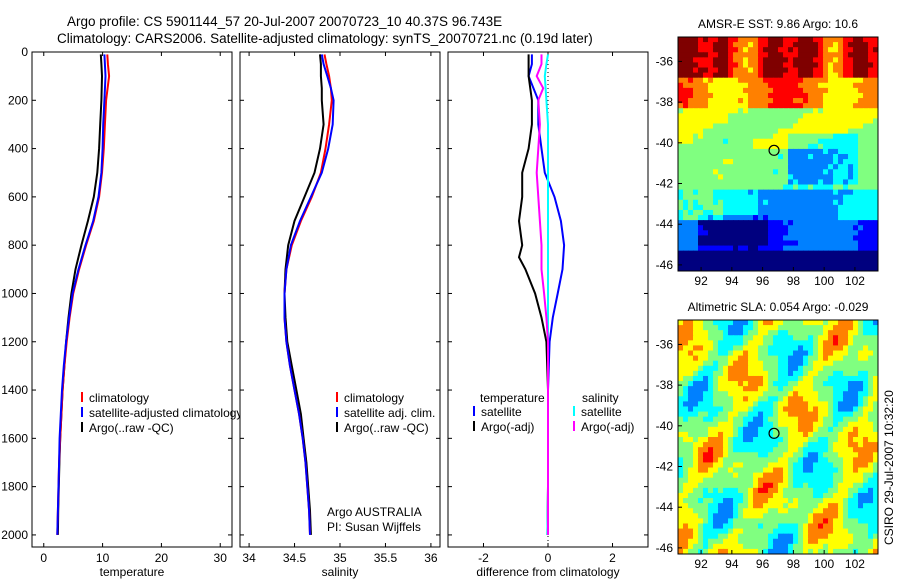 The width and height of the screenshot is (900, 580). I want to click on sla-map-ytick-label: -40, so click(665, 426).